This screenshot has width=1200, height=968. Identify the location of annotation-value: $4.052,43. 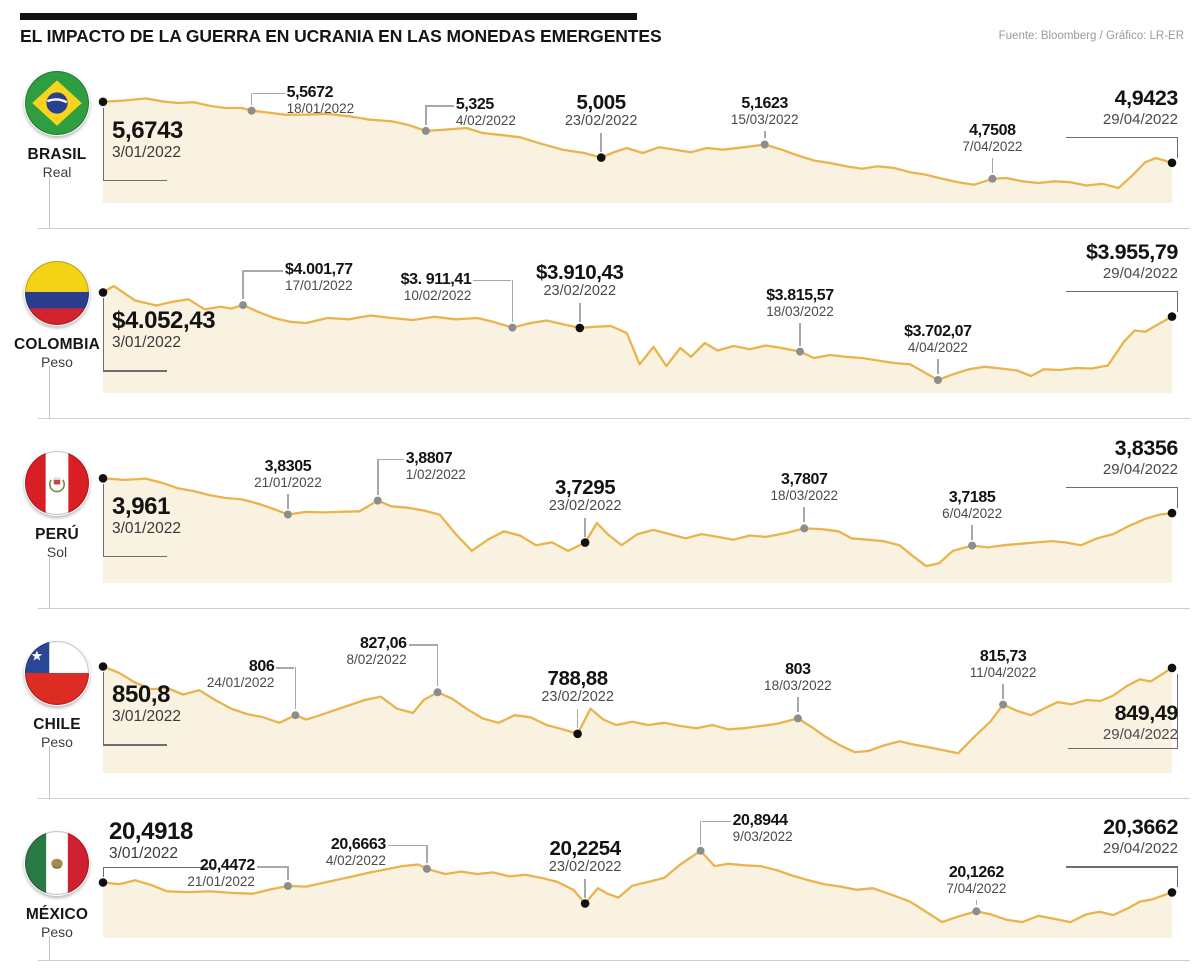
(164, 321).